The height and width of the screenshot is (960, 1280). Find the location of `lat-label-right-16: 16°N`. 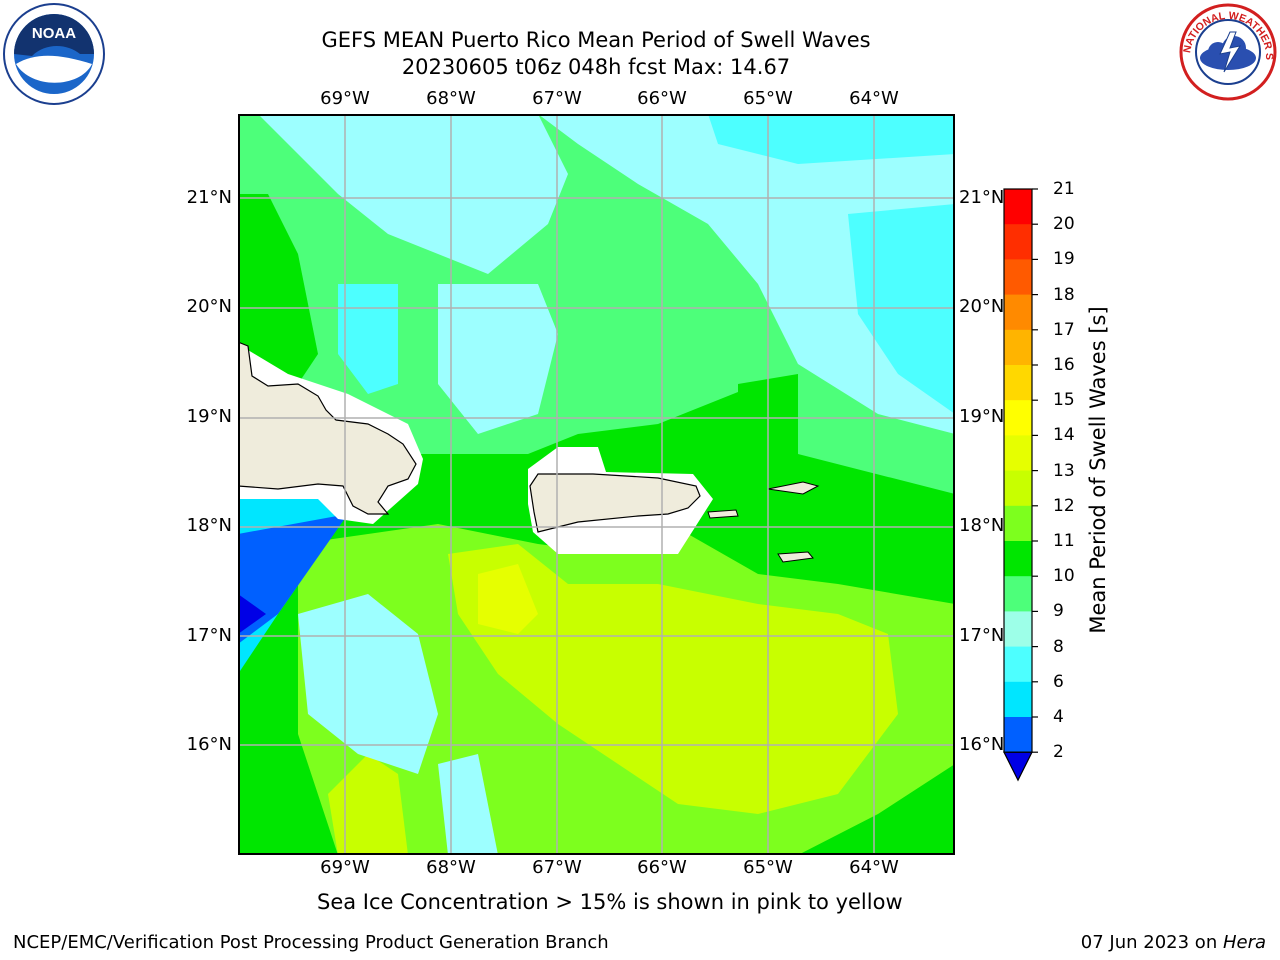

lat-label-right-16: 16°N is located at coordinates (982, 744).